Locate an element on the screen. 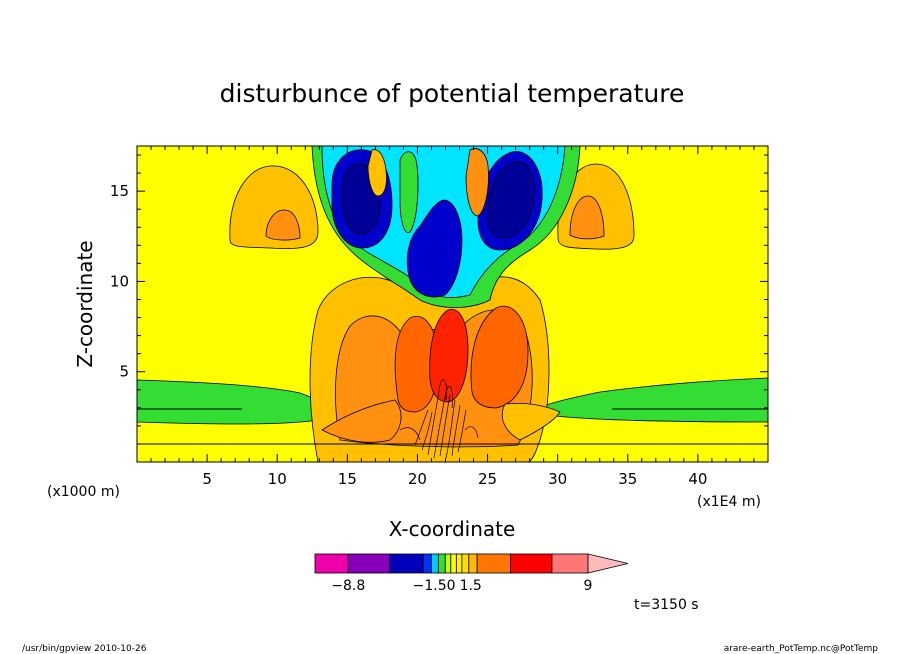  x-tick-label: 20 is located at coordinates (417, 479).